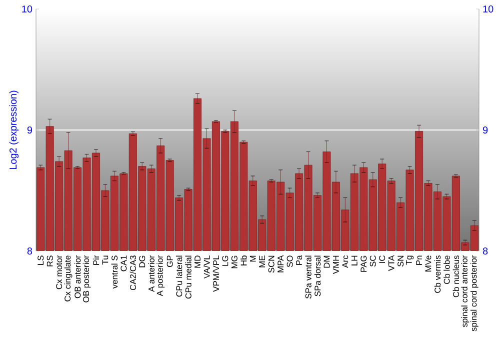  I want to click on y2-tick-label: 9, so click(485, 130).